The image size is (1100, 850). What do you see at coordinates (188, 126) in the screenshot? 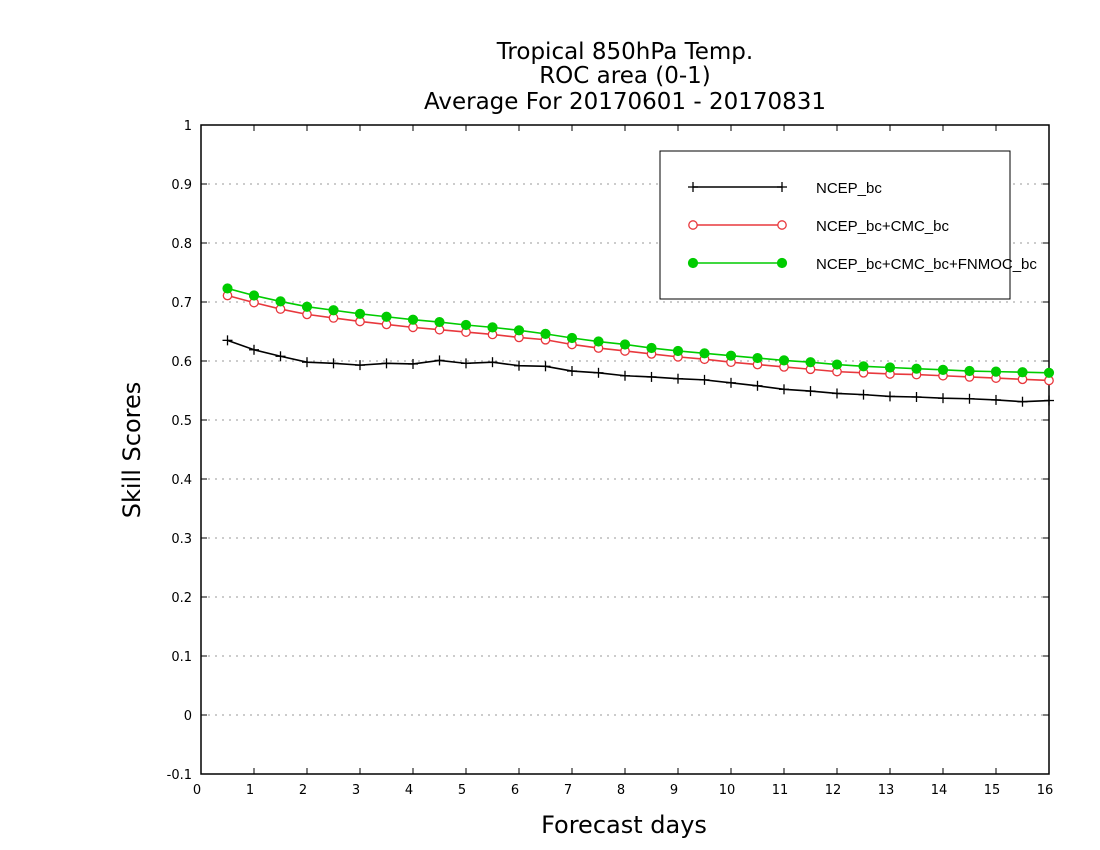
I see `y-tick-label: 1` at bounding box center [188, 126].